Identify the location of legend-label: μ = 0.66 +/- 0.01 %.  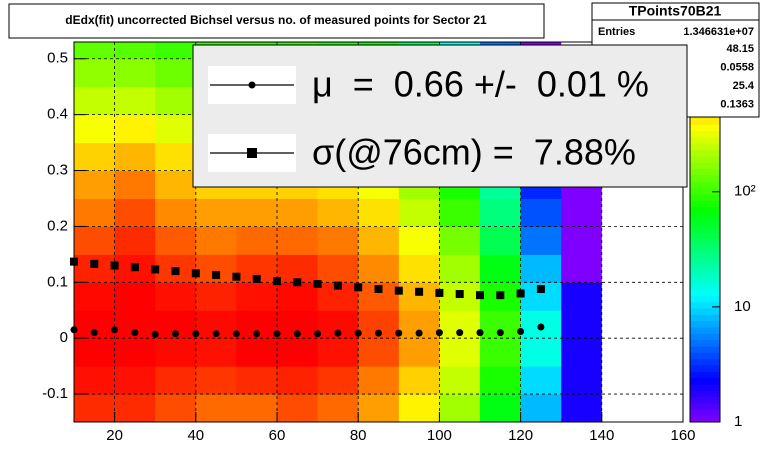
(480, 84).